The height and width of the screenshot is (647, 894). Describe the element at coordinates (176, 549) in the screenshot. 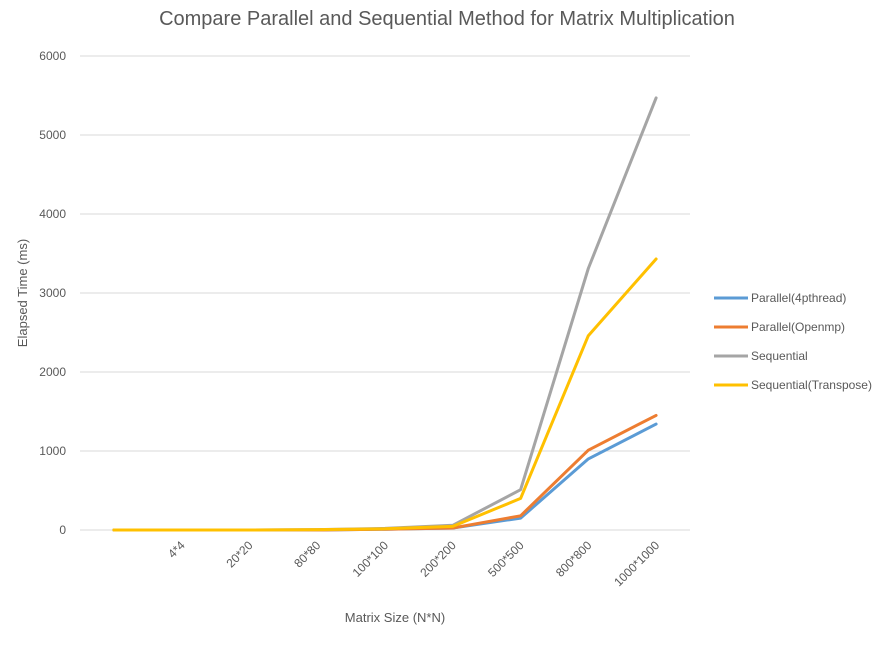

I see `x-tick-label: 4*4` at that location.